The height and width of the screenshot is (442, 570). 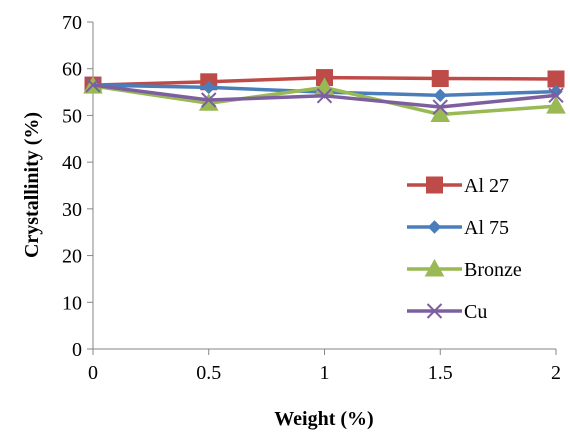 What do you see at coordinates (440, 373) in the screenshot?
I see `x-tick-label: 1.5` at bounding box center [440, 373].